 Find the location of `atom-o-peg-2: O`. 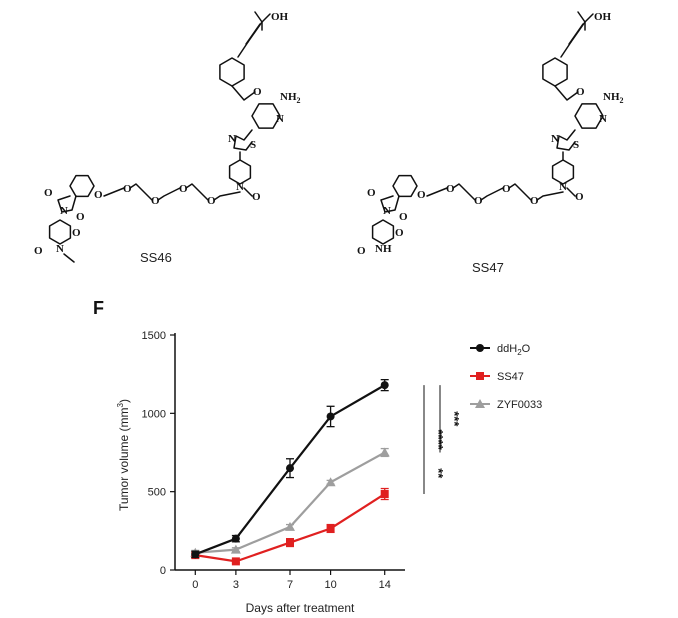

atom-o-peg-2: O is located at coordinates (155, 201).